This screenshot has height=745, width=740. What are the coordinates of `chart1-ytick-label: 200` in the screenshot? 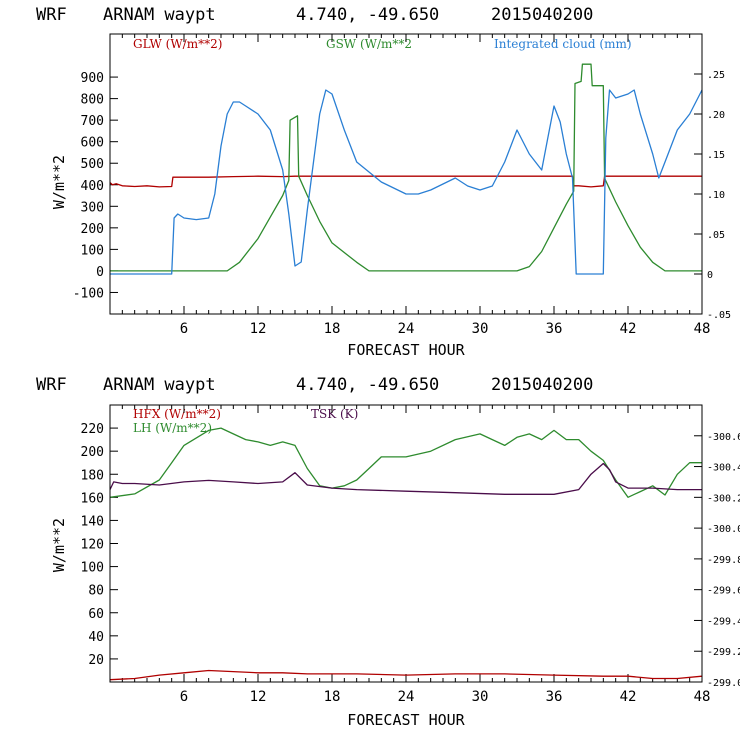 It's located at (92, 229).